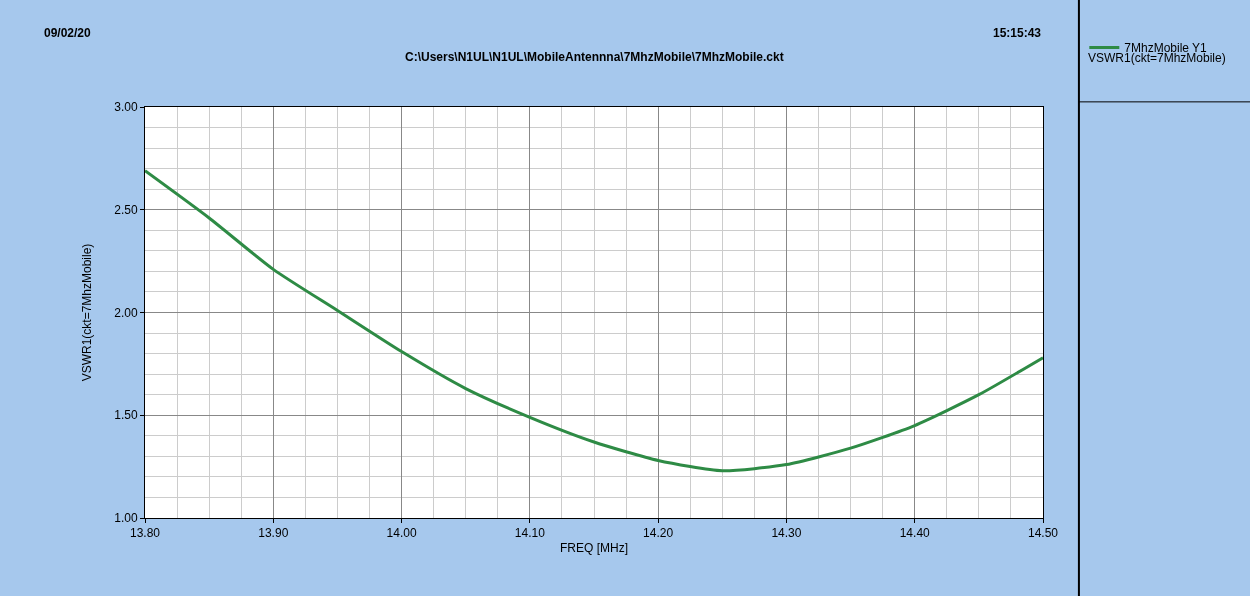 The height and width of the screenshot is (596, 1250). What do you see at coordinates (126, 107) in the screenshot?
I see `y-tick-label: 3.00` at bounding box center [126, 107].